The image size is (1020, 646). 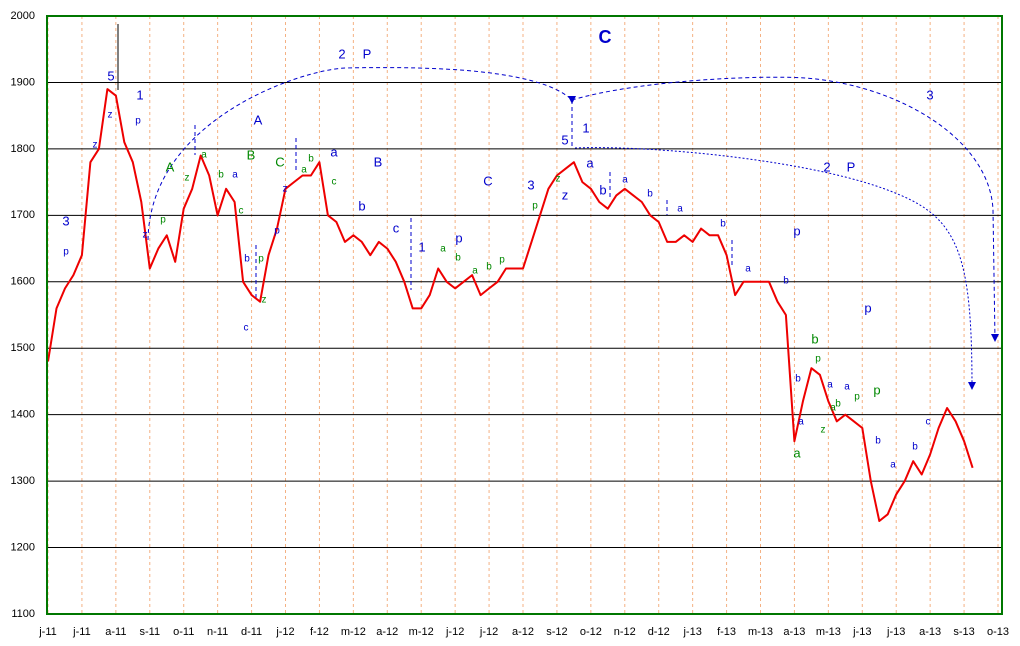 What do you see at coordinates (773, 268) in the screenshot?
I see `projection-curve` at bounding box center [773, 268].